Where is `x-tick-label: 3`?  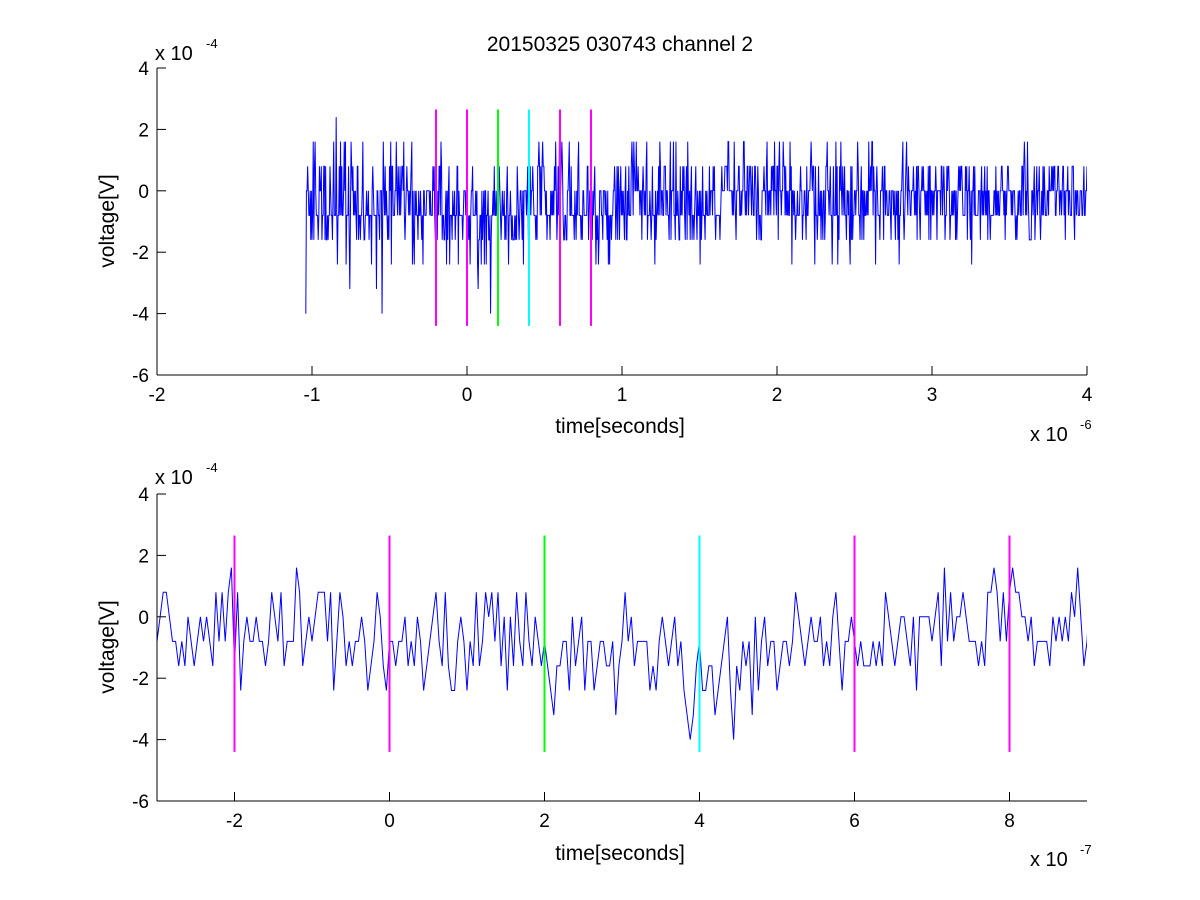 x-tick-label: 3 is located at coordinates (932, 395).